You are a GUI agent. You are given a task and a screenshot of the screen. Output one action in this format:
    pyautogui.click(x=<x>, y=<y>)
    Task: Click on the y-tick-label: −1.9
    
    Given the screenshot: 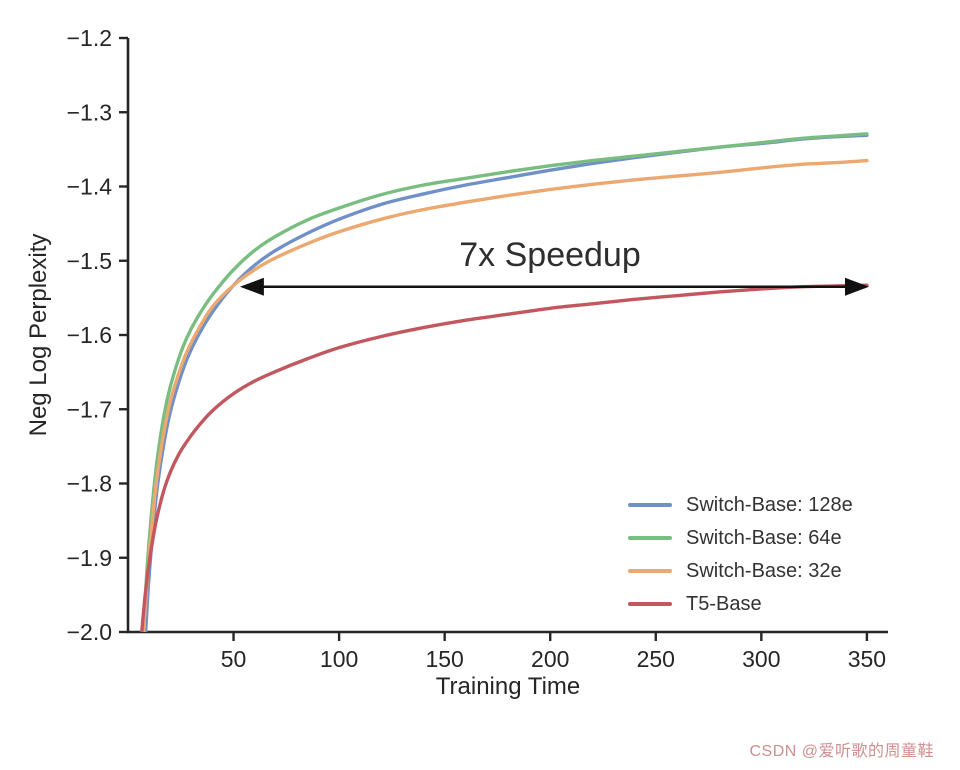 What is the action you would take?
    pyautogui.click(x=89, y=558)
    